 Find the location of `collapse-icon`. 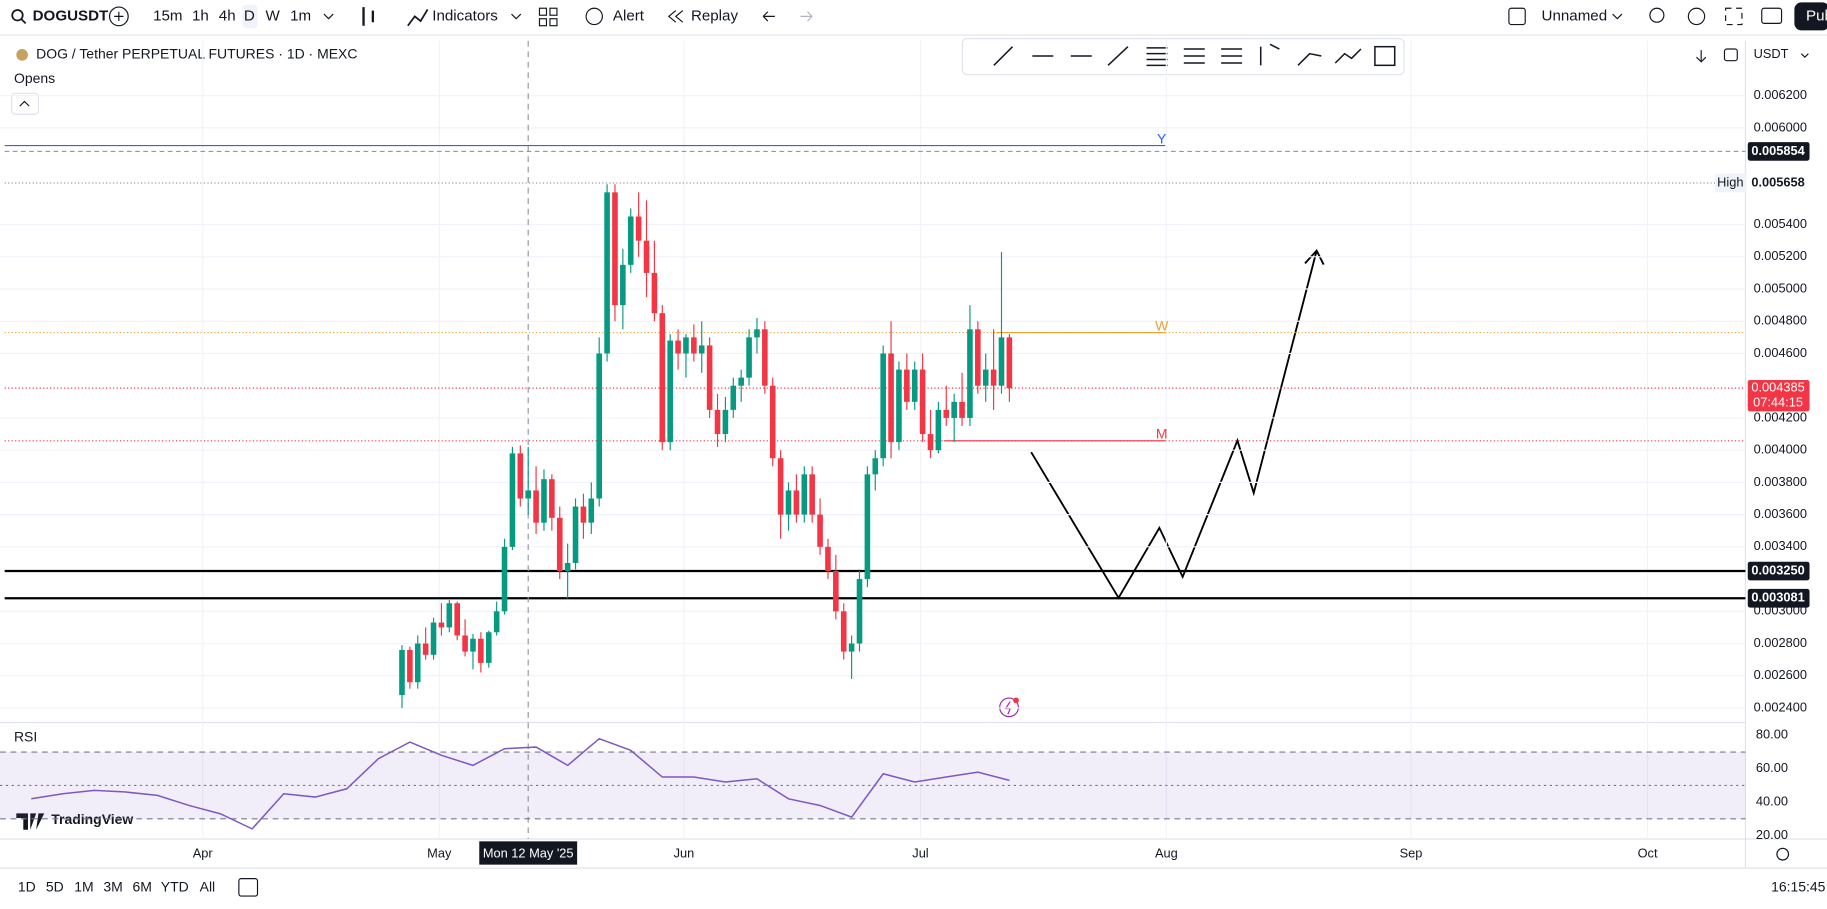

collapse-icon is located at coordinates (24, 103).